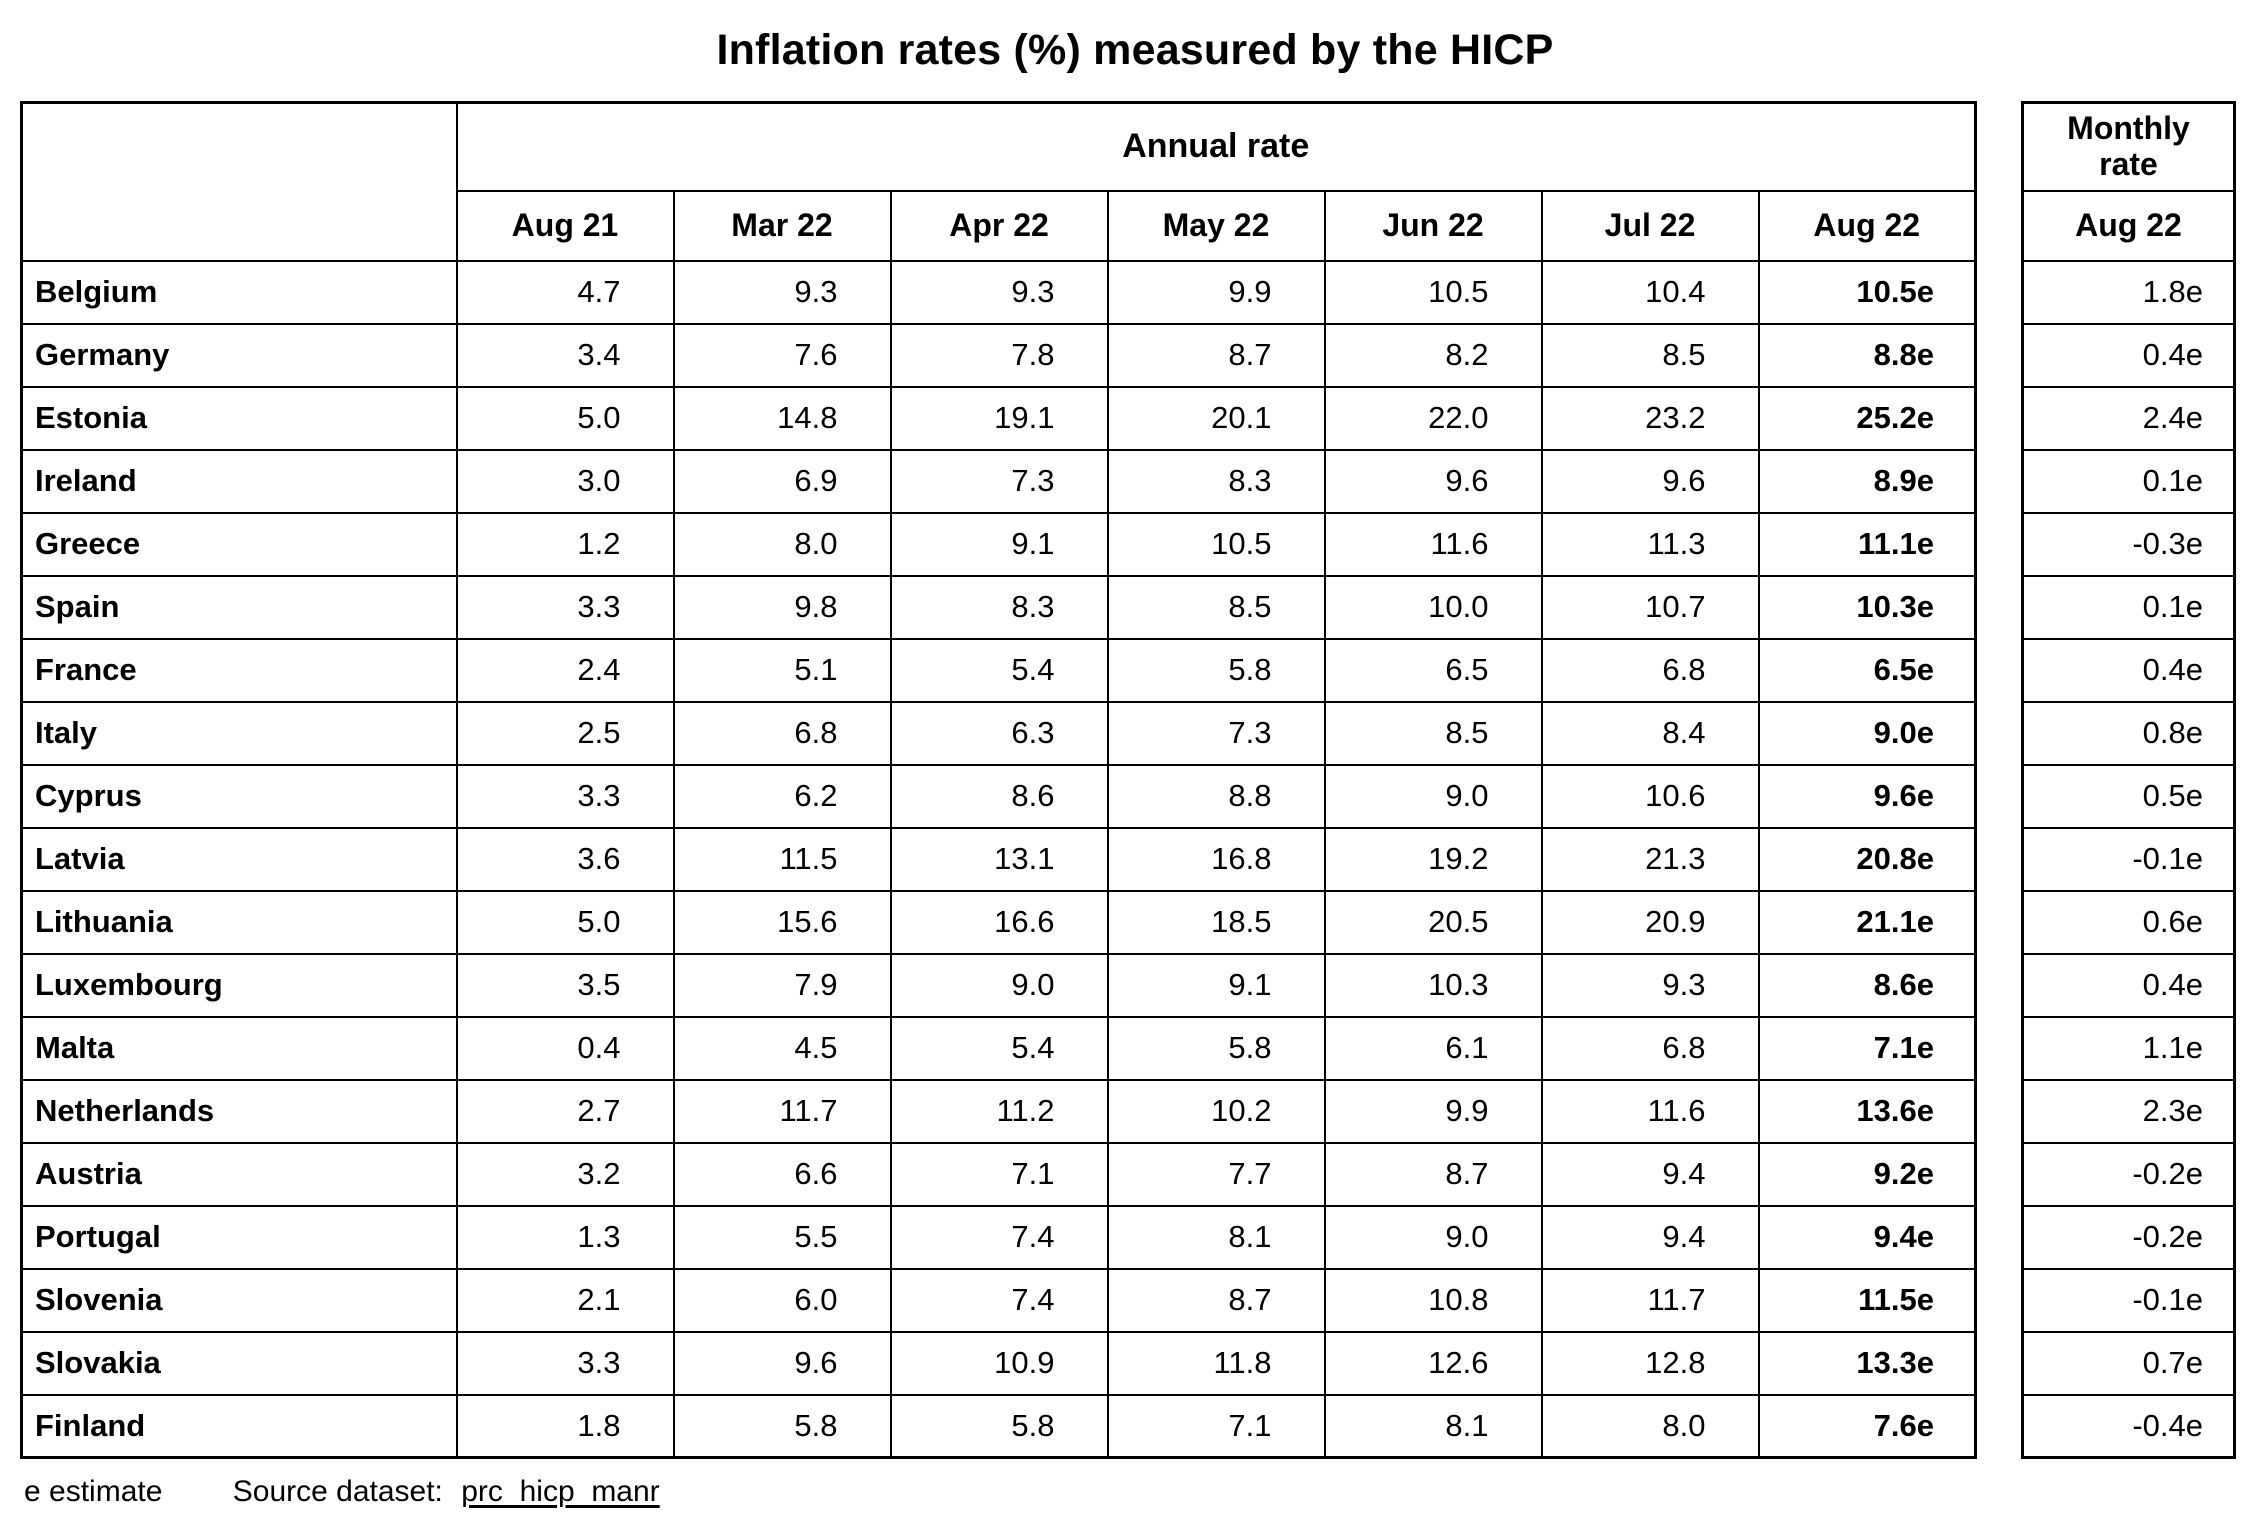 This screenshot has height=1518, width=2266. Describe the element at coordinates (1216, 796) in the screenshot. I see `annual-rate-value: 8.8` at that location.